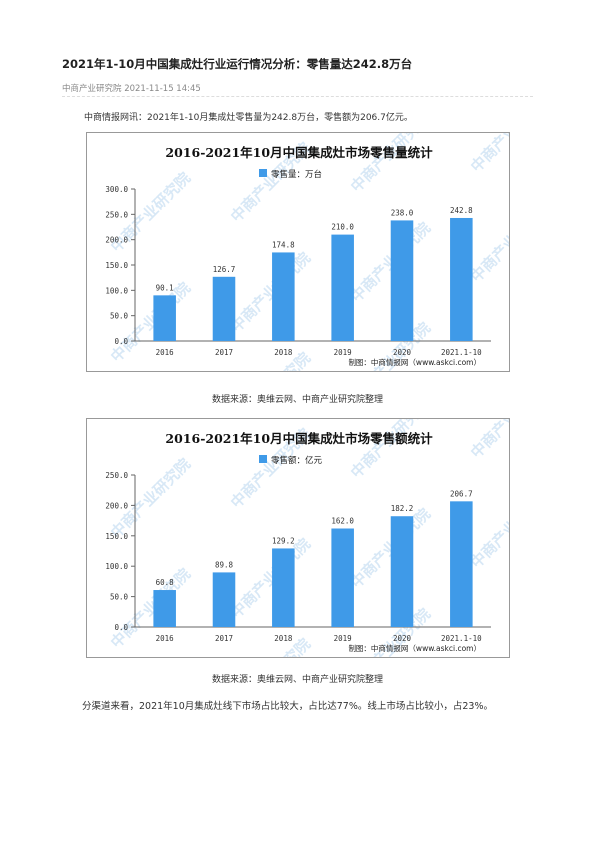  What do you see at coordinates (297, 460) in the screenshot?
I see `legend-label: 零售额：亿元` at bounding box center [297, 460].